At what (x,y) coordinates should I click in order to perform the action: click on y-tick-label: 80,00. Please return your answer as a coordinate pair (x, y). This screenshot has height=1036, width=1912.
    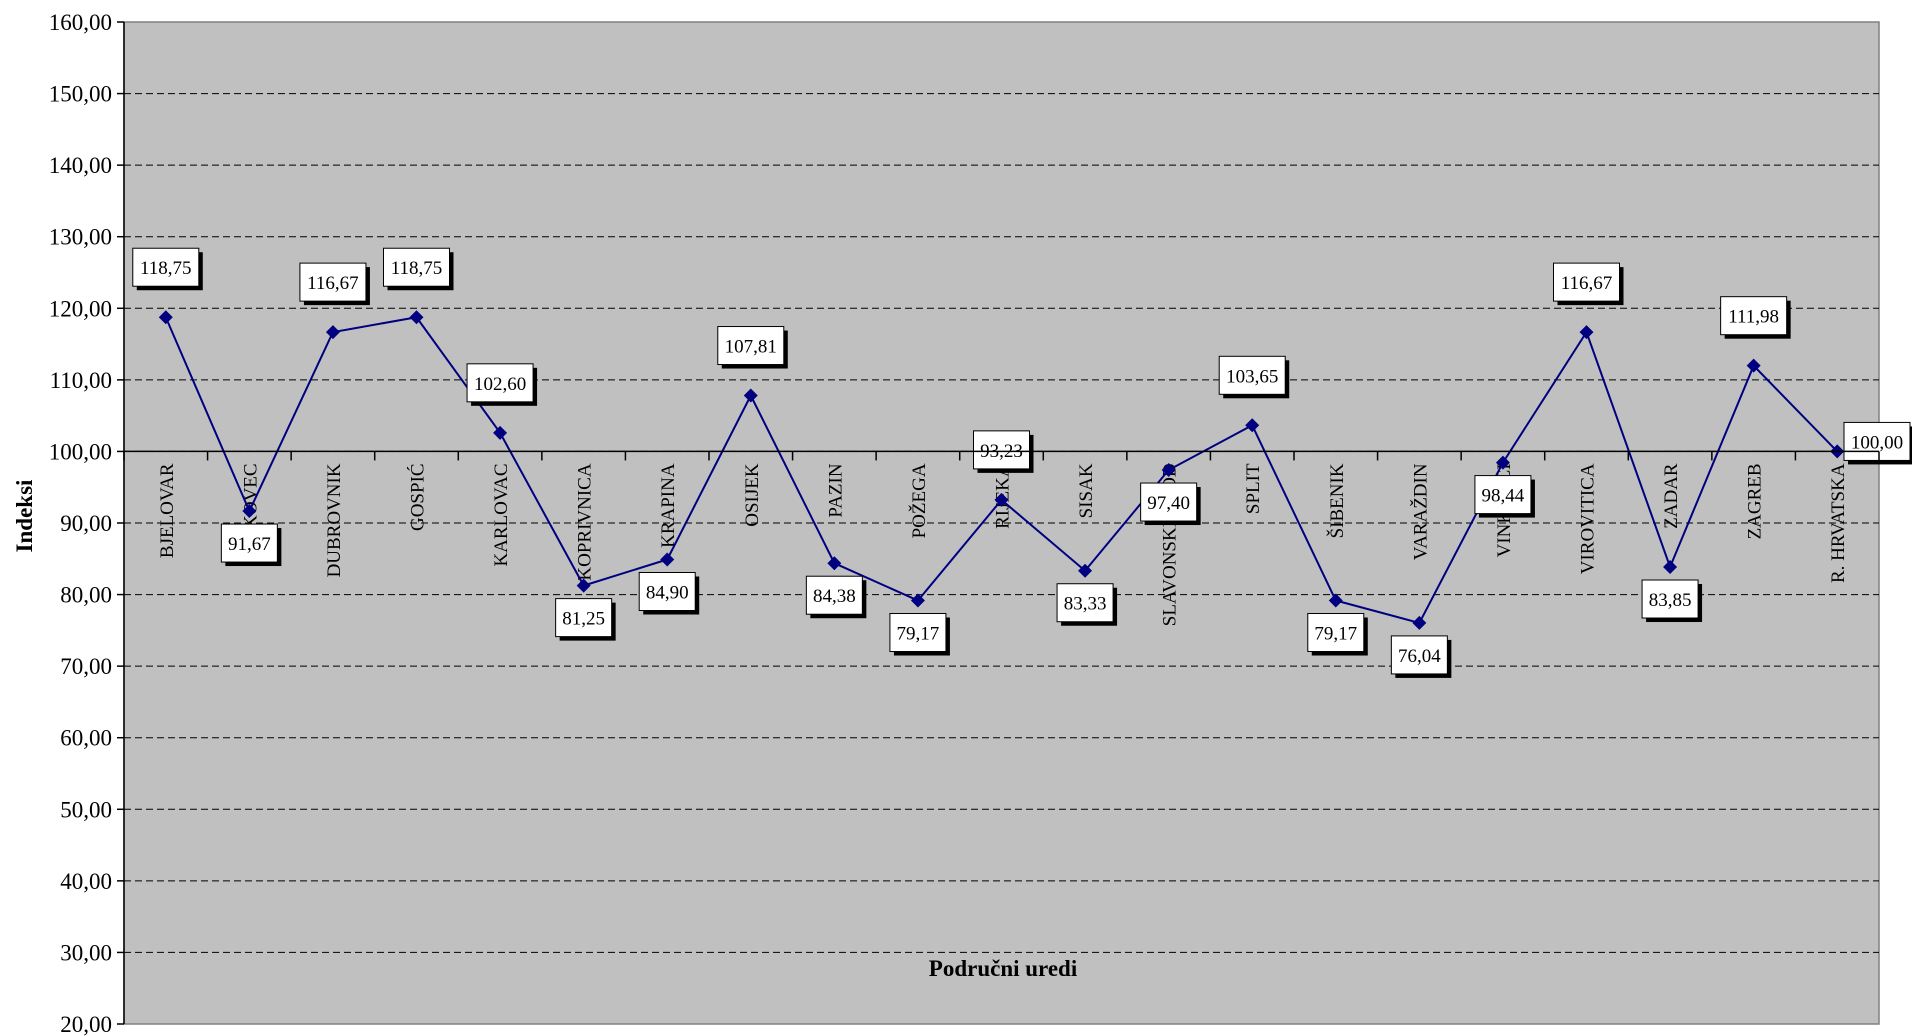
    Looking at the image, I should click on (86, 595).